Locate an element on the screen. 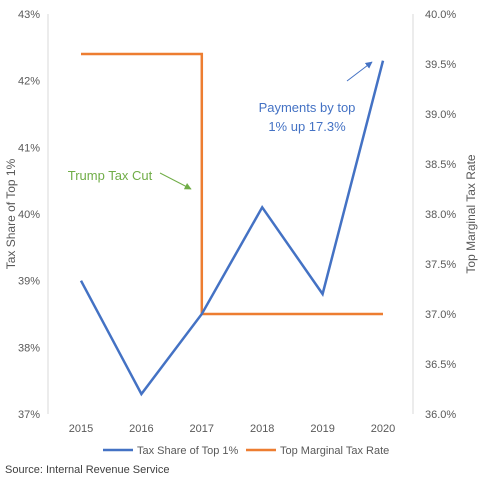 Image resolution: width=480 pixels, height=480 pixels. right-tick-label: 36.0% is located at coordinates (440, 415).